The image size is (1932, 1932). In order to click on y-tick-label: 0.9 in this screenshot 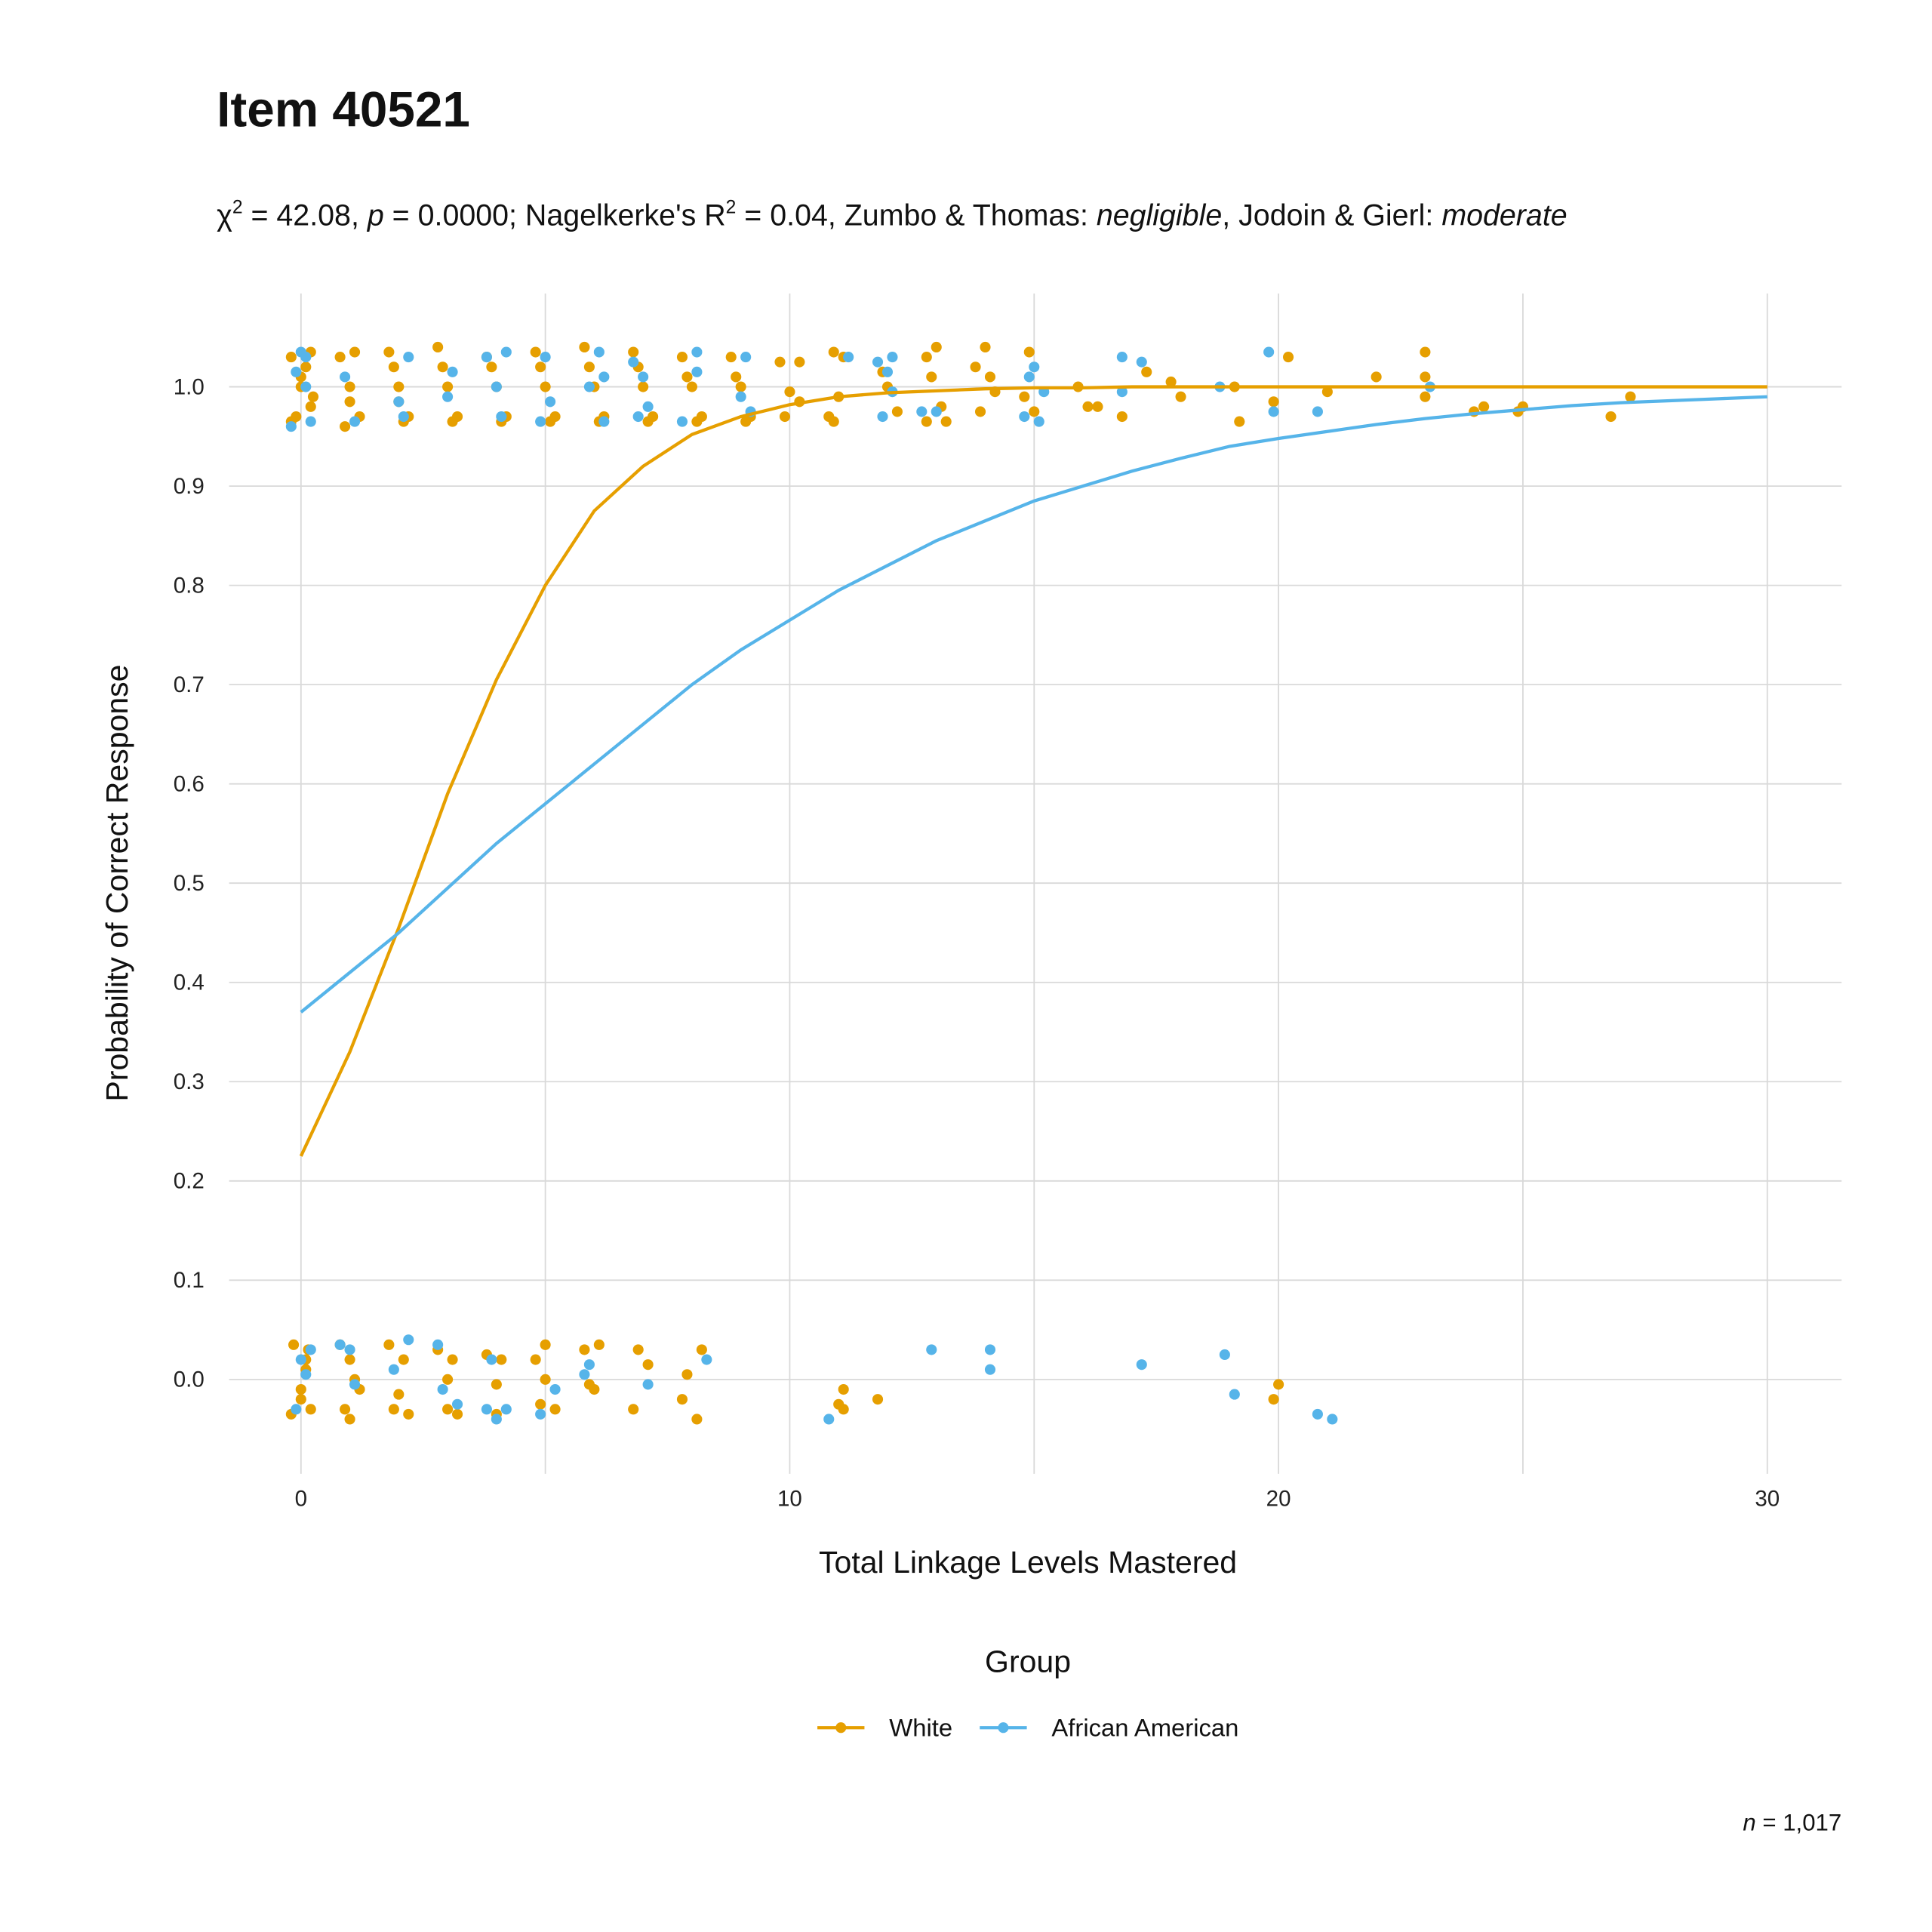, I will do `click(189, 486)`.